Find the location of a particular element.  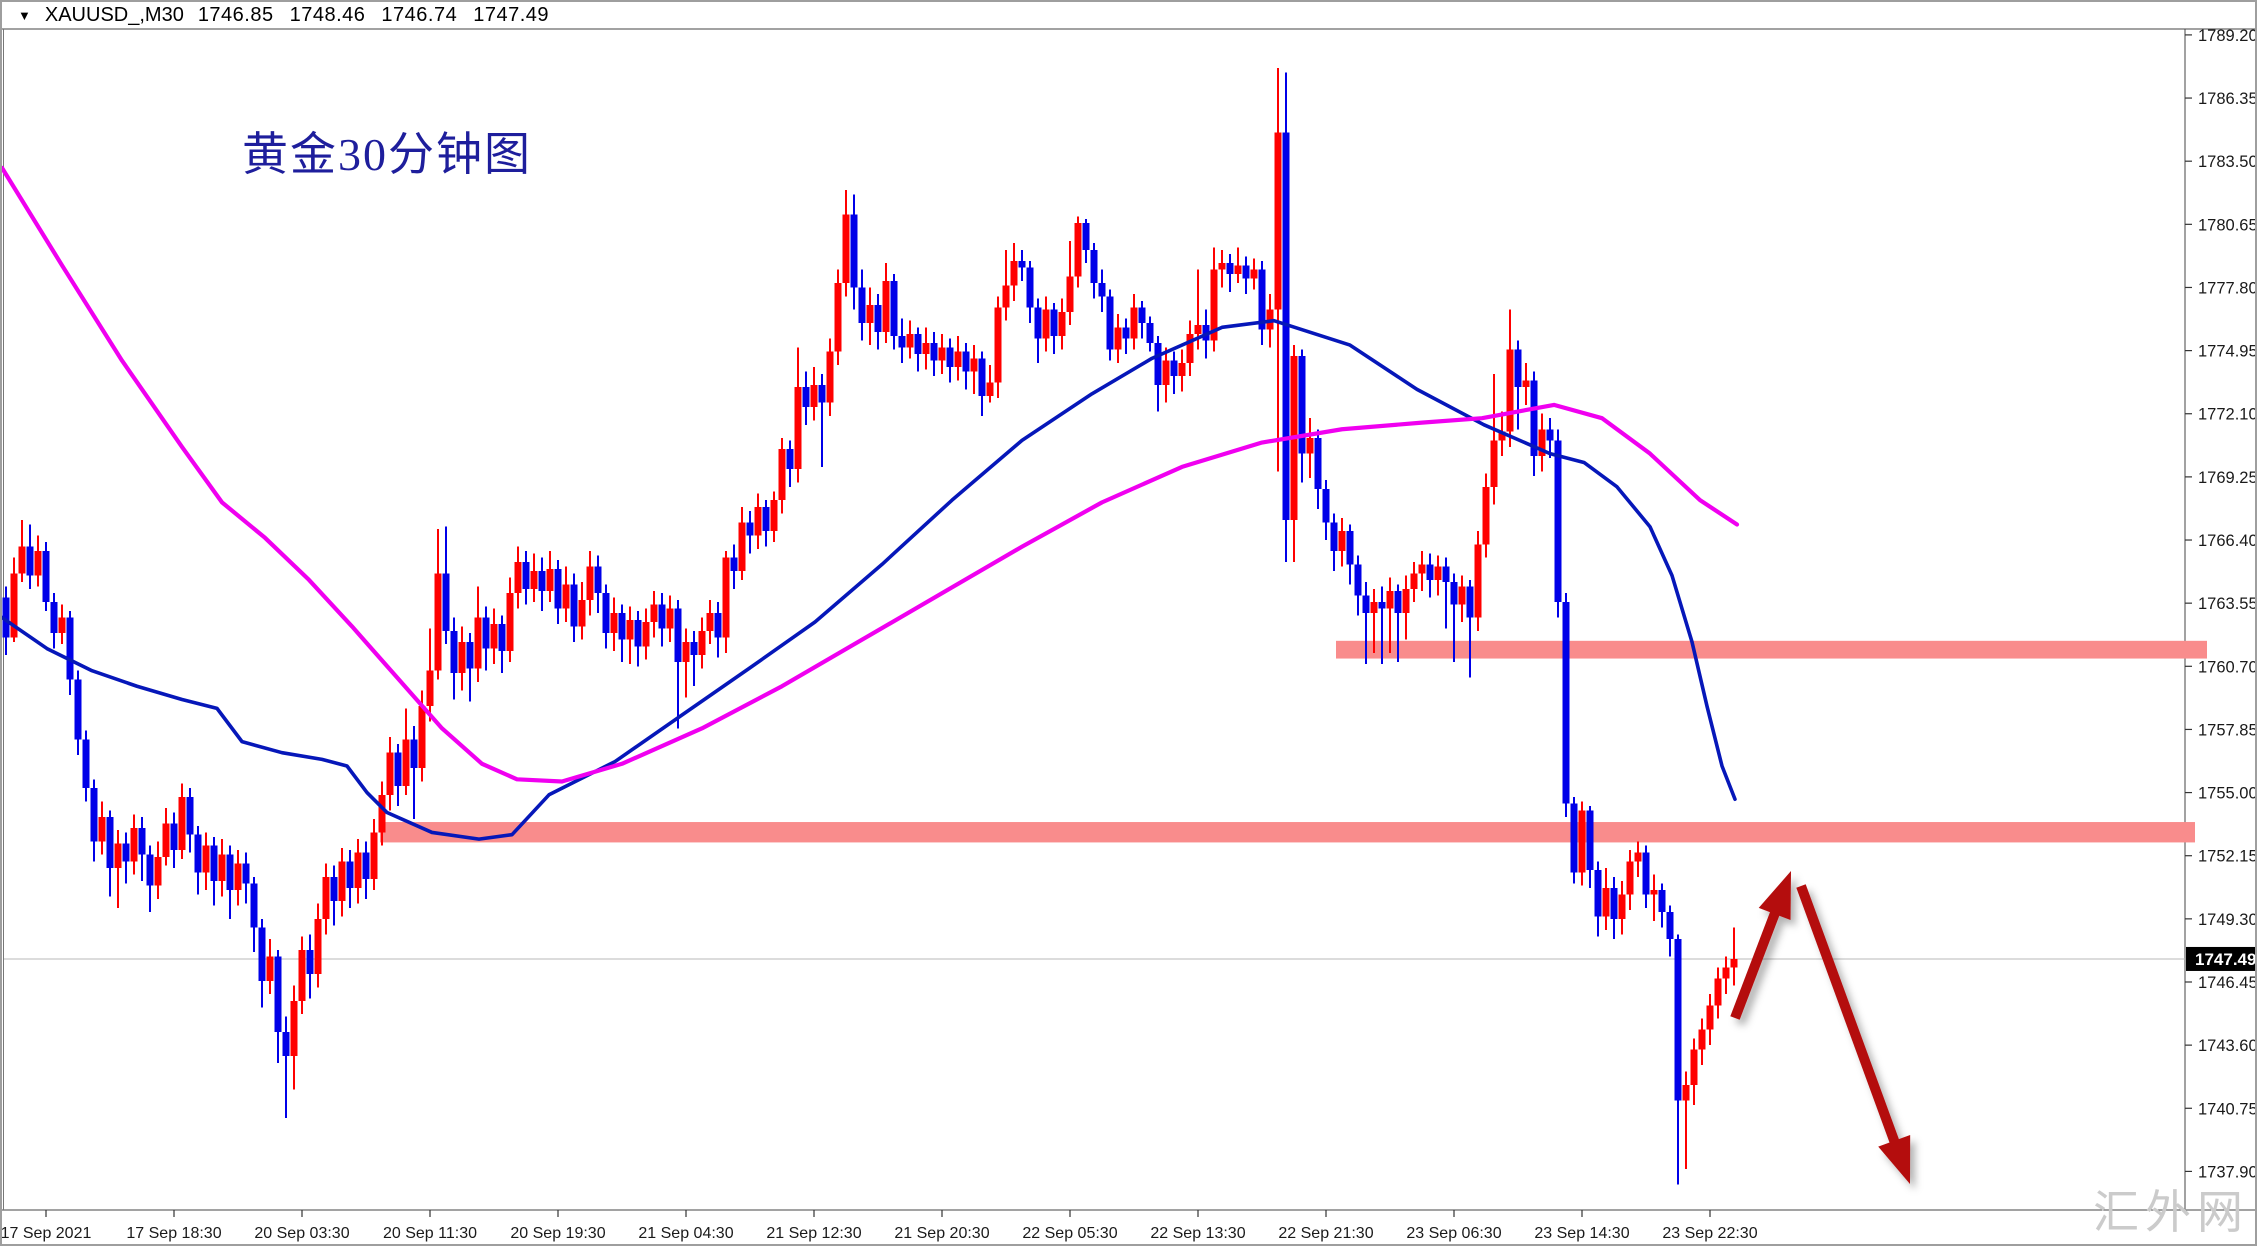

time-tick-label: 21 Sep 12:30 is located at coordinates (813, 1233).